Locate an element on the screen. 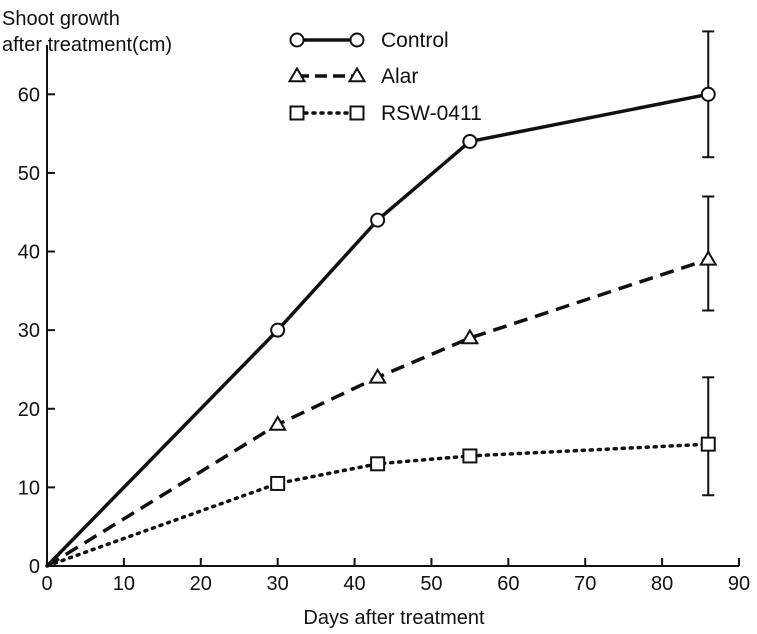 The height and width of the screenshot is (634, 757). x-tick-label: 10 is located at coordinates (124, 584).